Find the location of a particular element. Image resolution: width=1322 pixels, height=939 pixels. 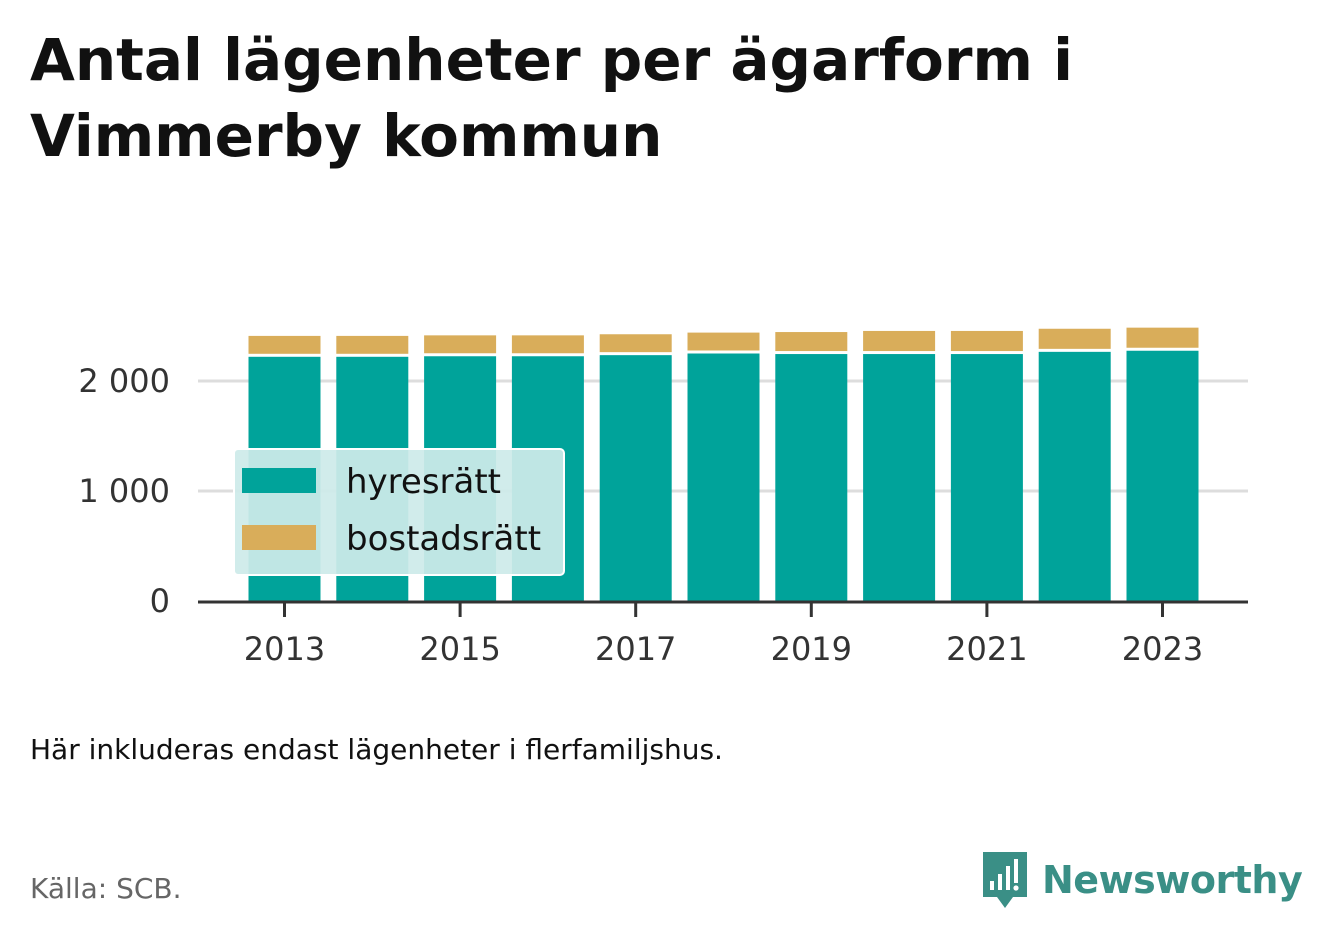

legend-label-hyresratt: hyresrätt is located at coordinates (423, 482).